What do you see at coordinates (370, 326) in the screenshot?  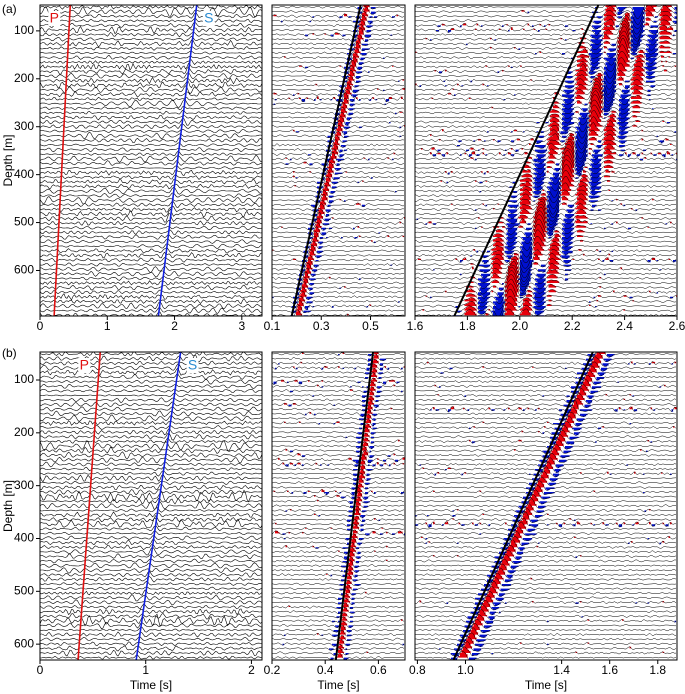 I see `x-tick-label: 0.5` at bounding box center [370, 326].